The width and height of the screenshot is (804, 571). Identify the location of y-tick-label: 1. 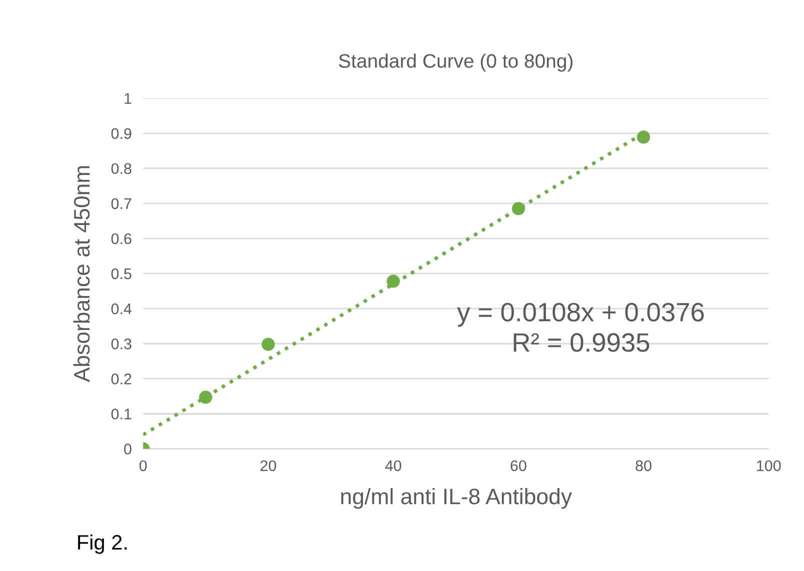
(128, 98).